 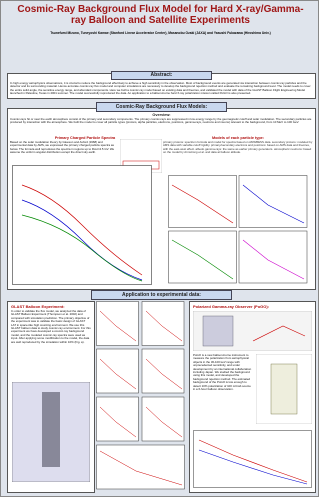 What do you see at coordinates (238, 229) in the screenshot?
I see `models-plots` at bounding box center [238, 229].